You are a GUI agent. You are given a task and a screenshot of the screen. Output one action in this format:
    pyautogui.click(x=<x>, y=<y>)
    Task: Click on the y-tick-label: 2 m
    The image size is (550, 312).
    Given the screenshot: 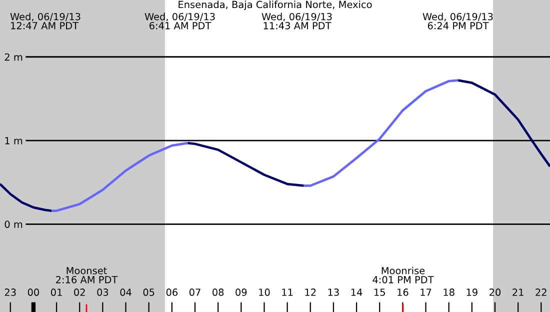 What is the action you would take?
    pyautogui.click(x=13, y=57)
    